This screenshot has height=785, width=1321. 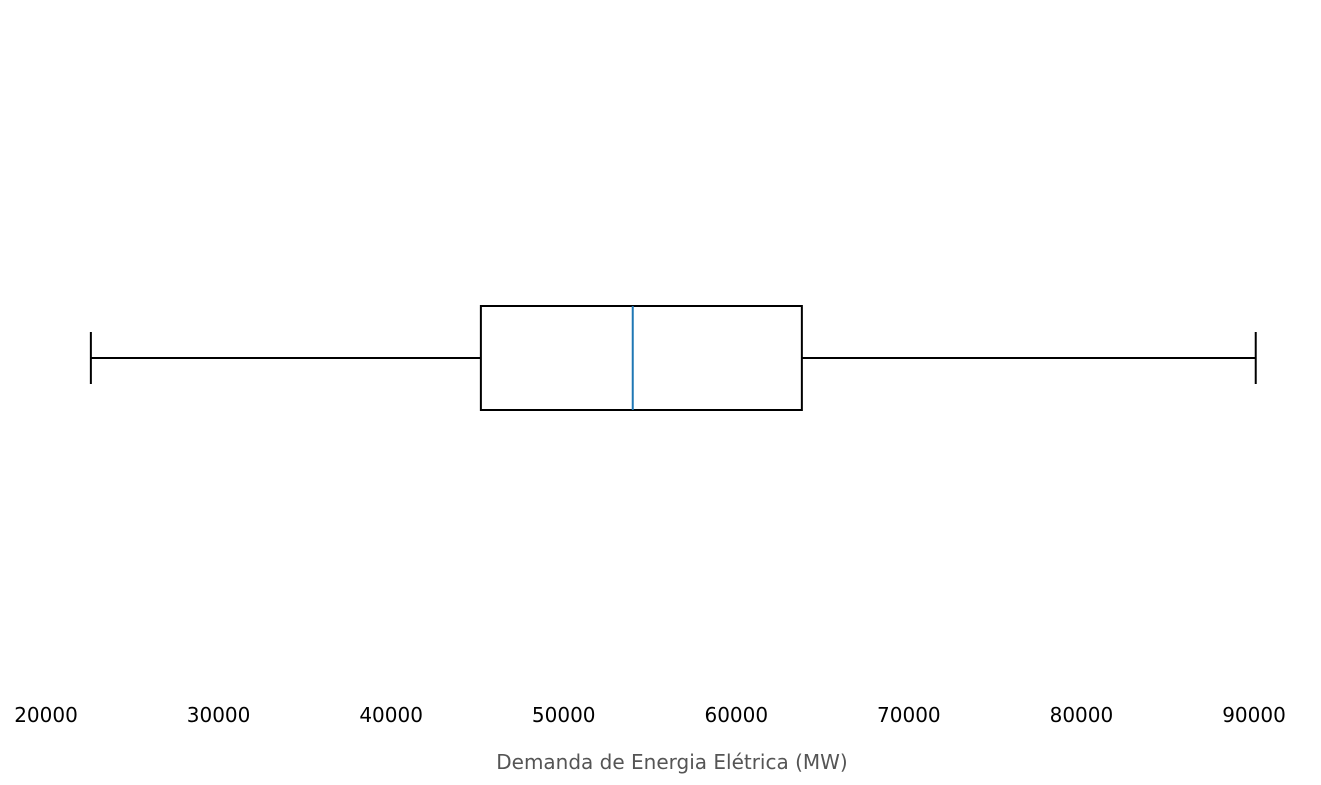 I want to click on x-tick-label: 70000, so click(x=909, y=715).